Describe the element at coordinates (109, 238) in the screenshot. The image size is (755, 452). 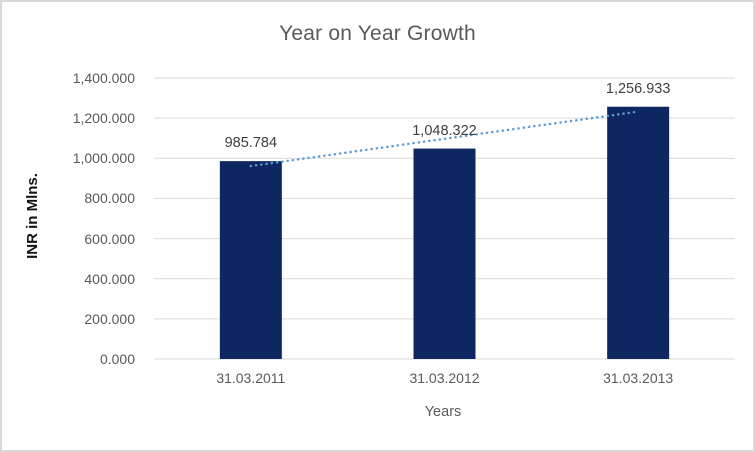
I see `y-tick-label: 600.000` at that location.